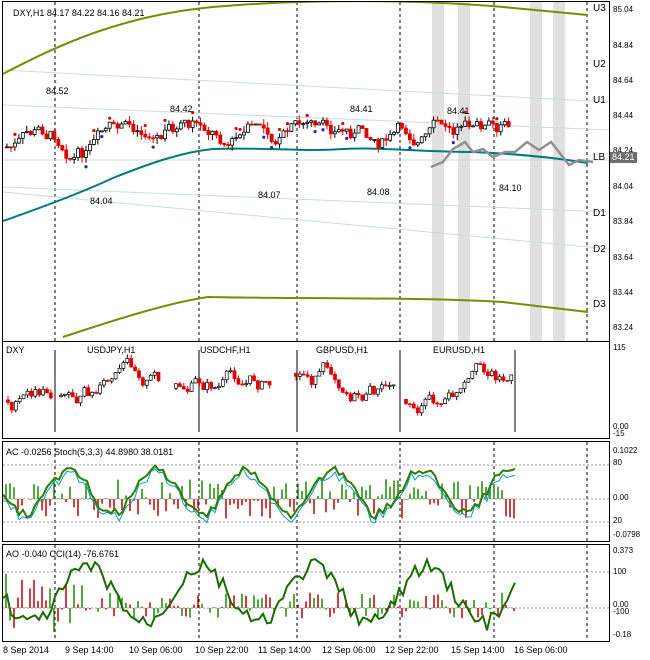  What do you see at coordinates (90, 452) in the screenshot?
I see `ac-stoch-header: AC -0.0256 Stoch(5,3,3) 44.8980 38.0181` at bounding box center [90, 452].